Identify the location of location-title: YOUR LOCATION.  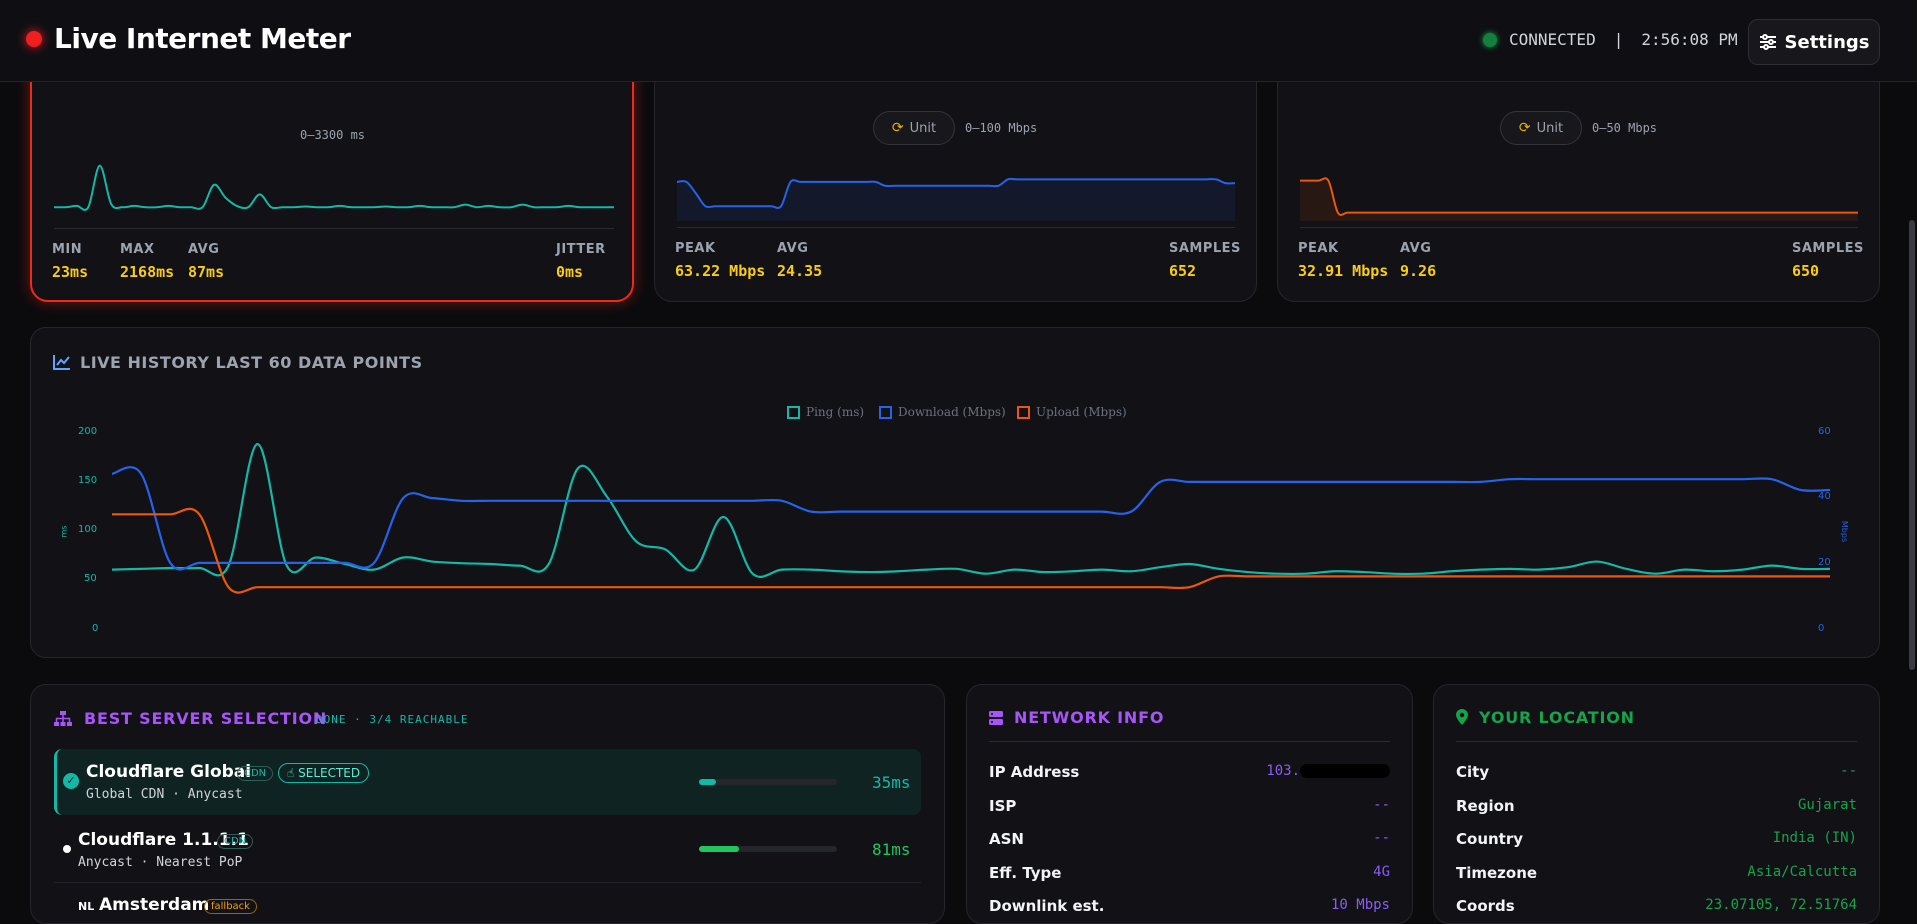
(1557, 717).